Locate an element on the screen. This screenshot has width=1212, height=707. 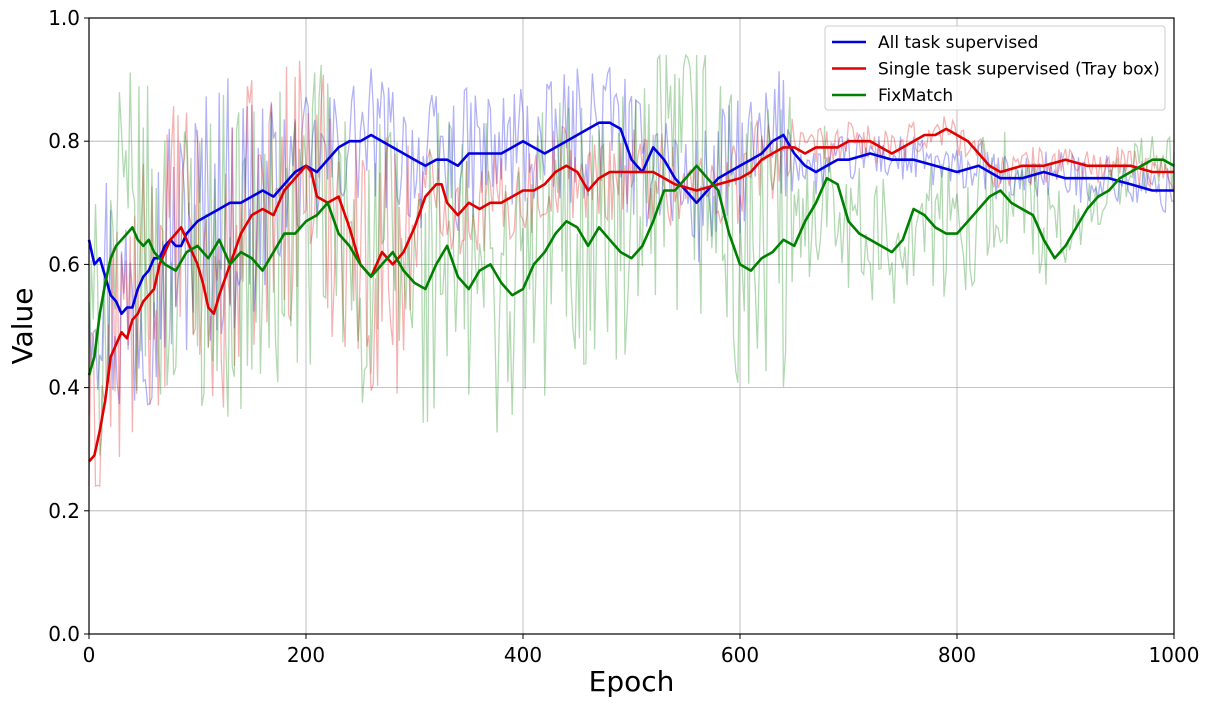
x-axis-label: Epoch is located at coordinates (632, 681).